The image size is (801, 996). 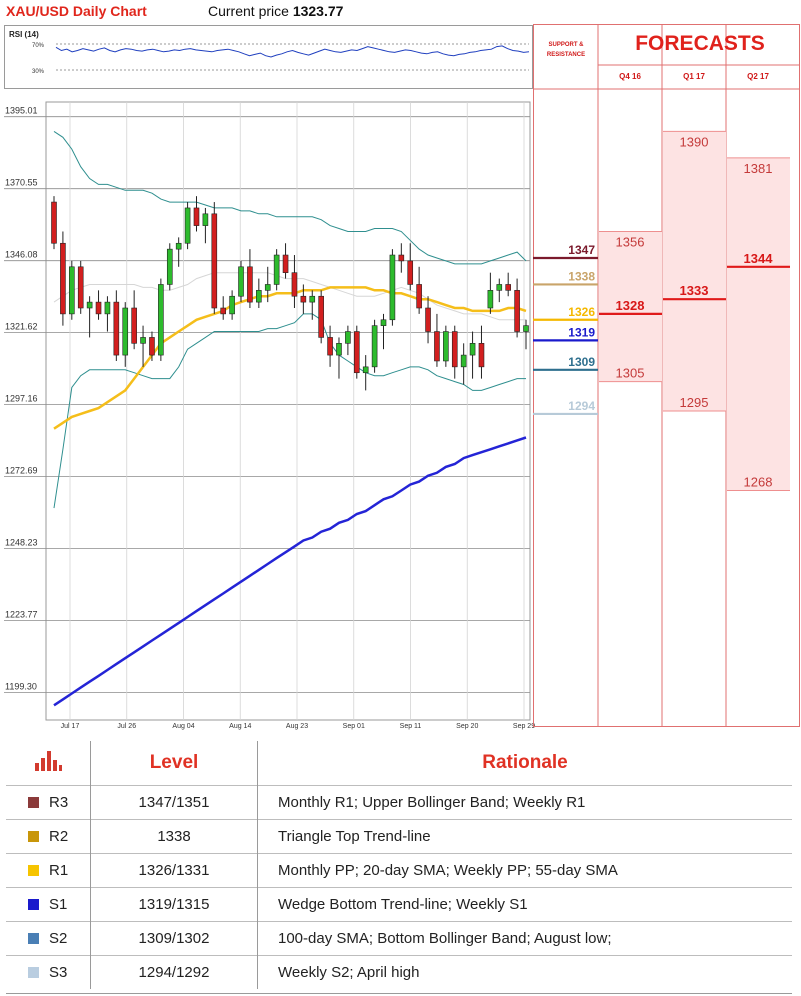 What do you see at coordinates (630, 76) in the screenshot?
I see `quarter-label-q4-16: Q4 16` at bounding box center [630, 76].